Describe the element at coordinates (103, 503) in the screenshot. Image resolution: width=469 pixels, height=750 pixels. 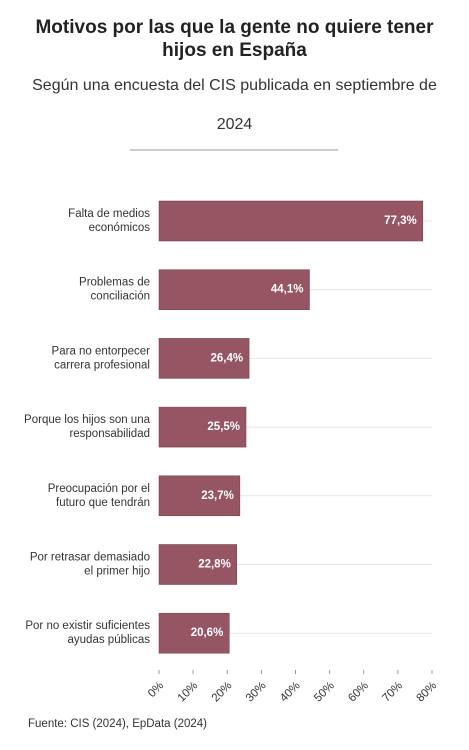
I see `y-tick-label-line: futuro que tendrán` at that location.